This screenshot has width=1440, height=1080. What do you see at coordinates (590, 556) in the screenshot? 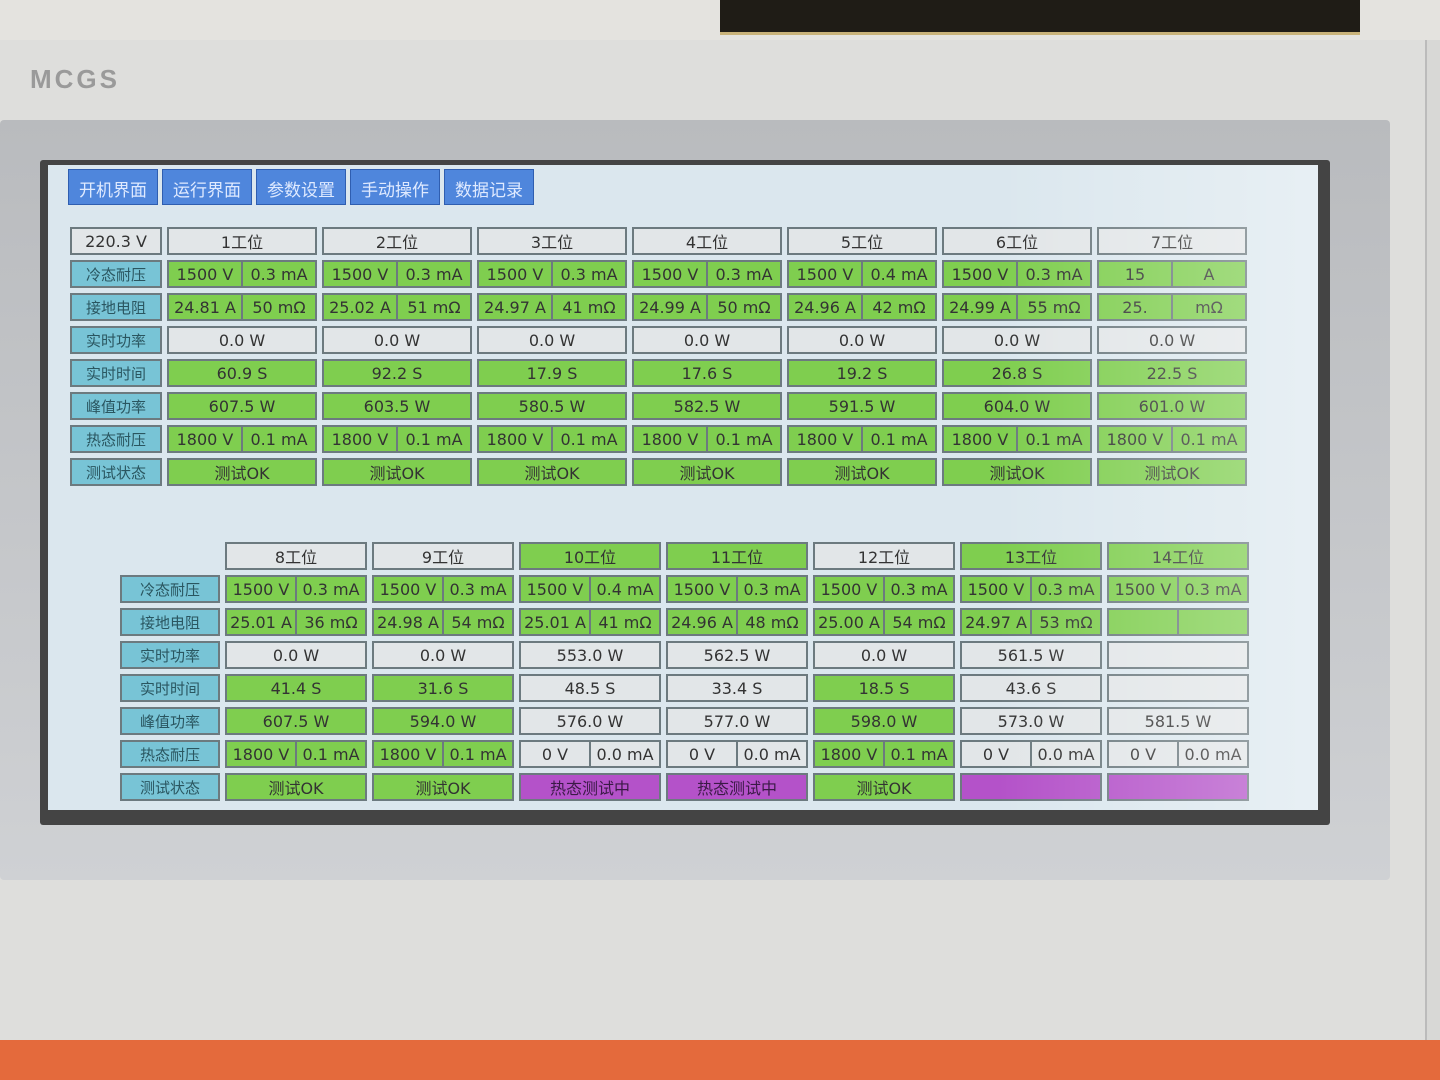
I see `station-header: 10工位` at bounding box center [590, 556].